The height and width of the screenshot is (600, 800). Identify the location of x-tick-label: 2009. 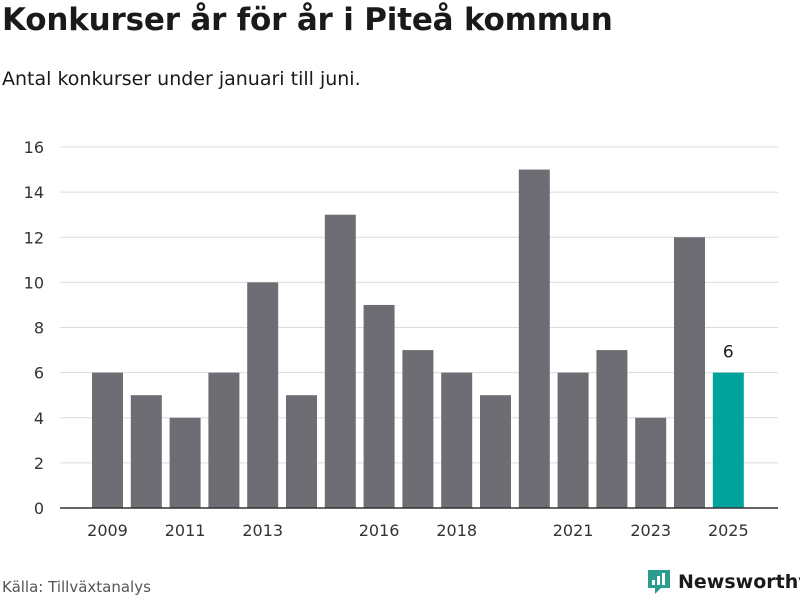
(107, 530).